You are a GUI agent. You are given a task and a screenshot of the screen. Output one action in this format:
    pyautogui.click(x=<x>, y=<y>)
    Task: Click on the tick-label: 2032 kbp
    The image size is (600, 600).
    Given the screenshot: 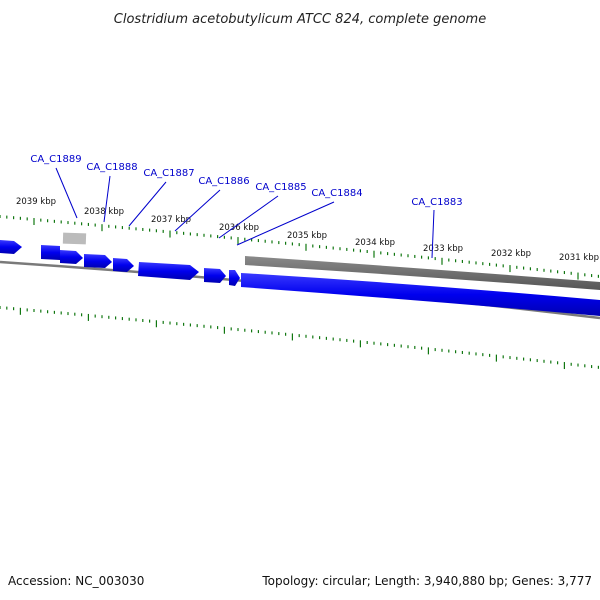 What is the action you would take?
    pyautogui.click(x=511, y=254)
    